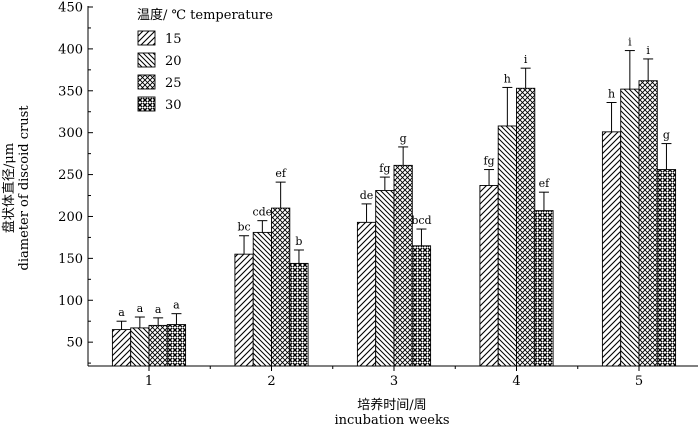 This screenshot has height=427, width=700. I want to click on significance-label: de, so click(367, 195).